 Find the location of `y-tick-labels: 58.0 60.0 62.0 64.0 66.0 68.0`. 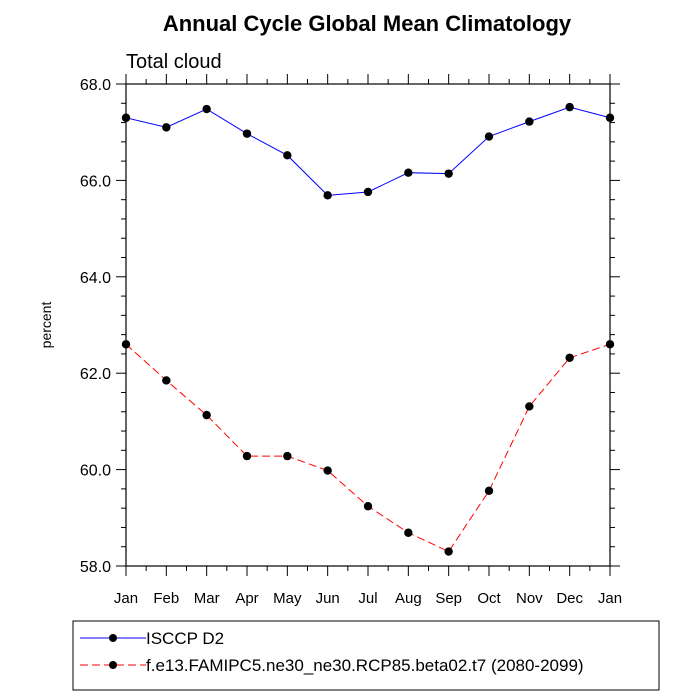

y-tick-labels: 58.0 60.0 62.0 64.0 66.0 68.0 is located at coordinates (95, 326).